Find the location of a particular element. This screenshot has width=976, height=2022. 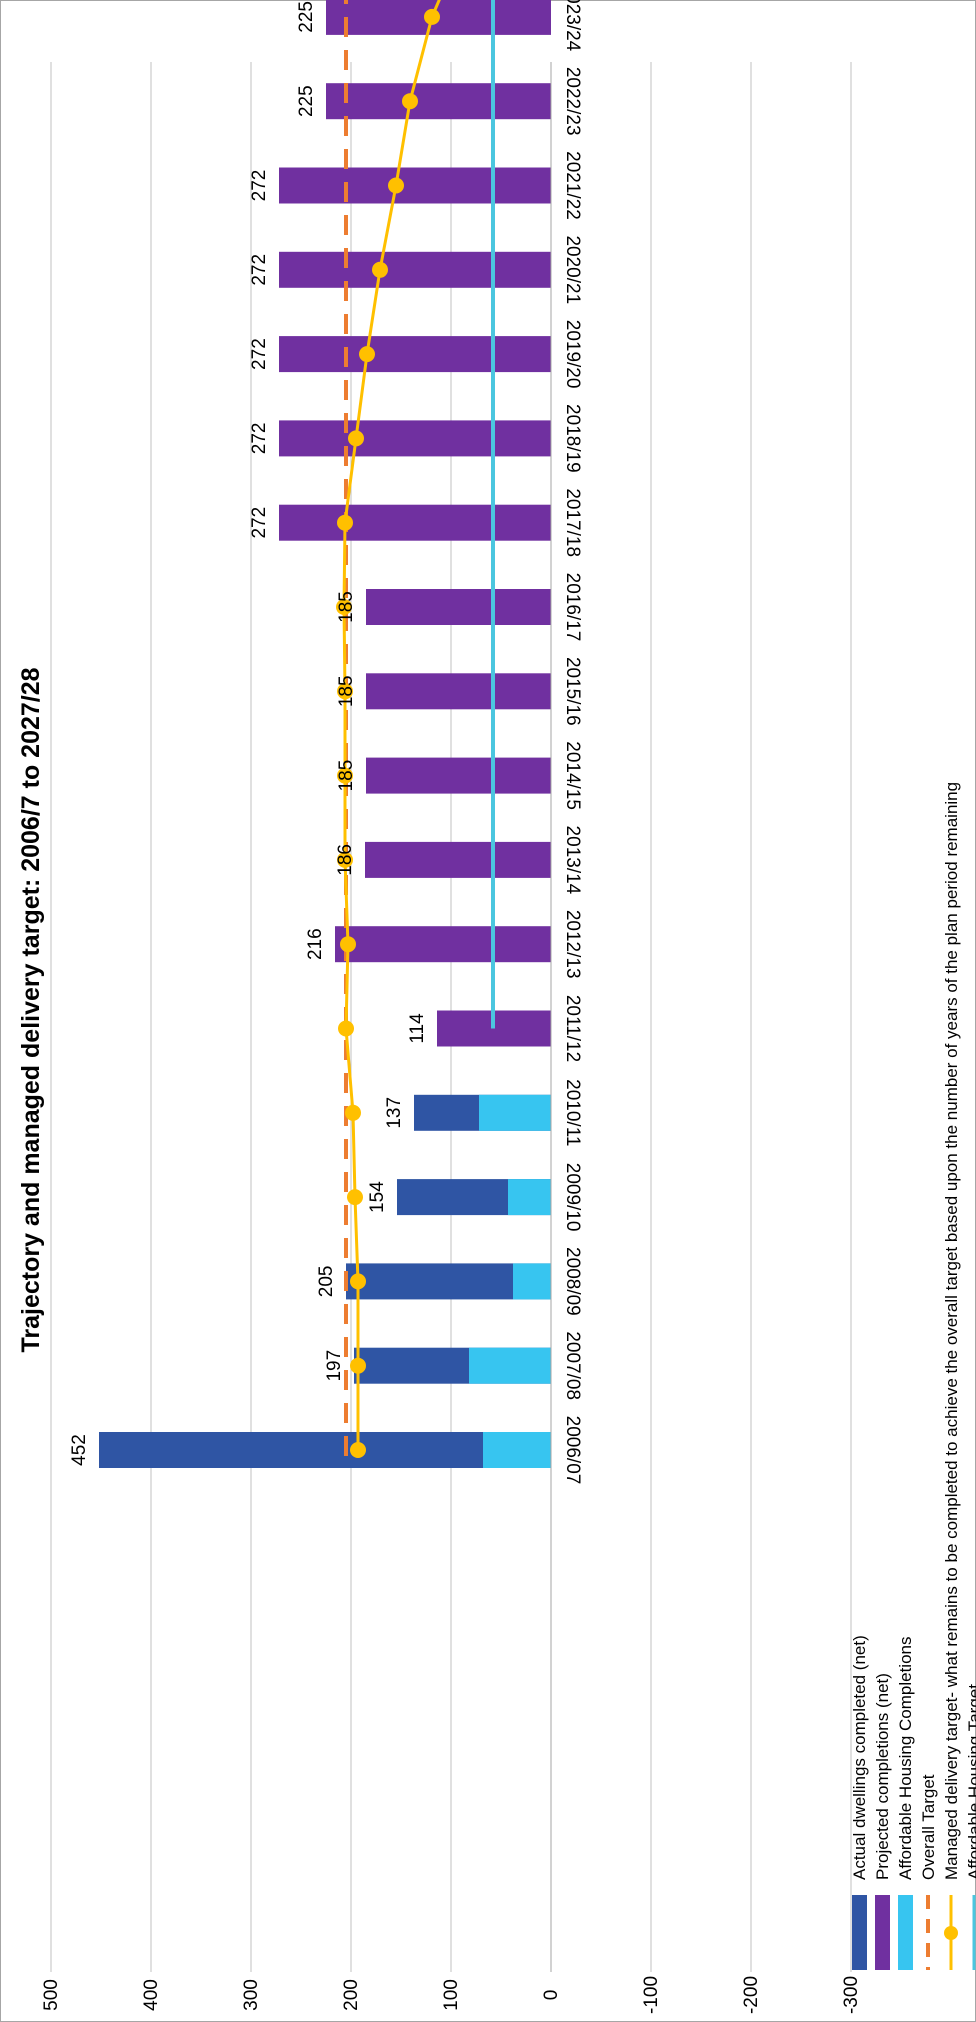

value-tick-label: 100 is located at coordinates (451, 1995).